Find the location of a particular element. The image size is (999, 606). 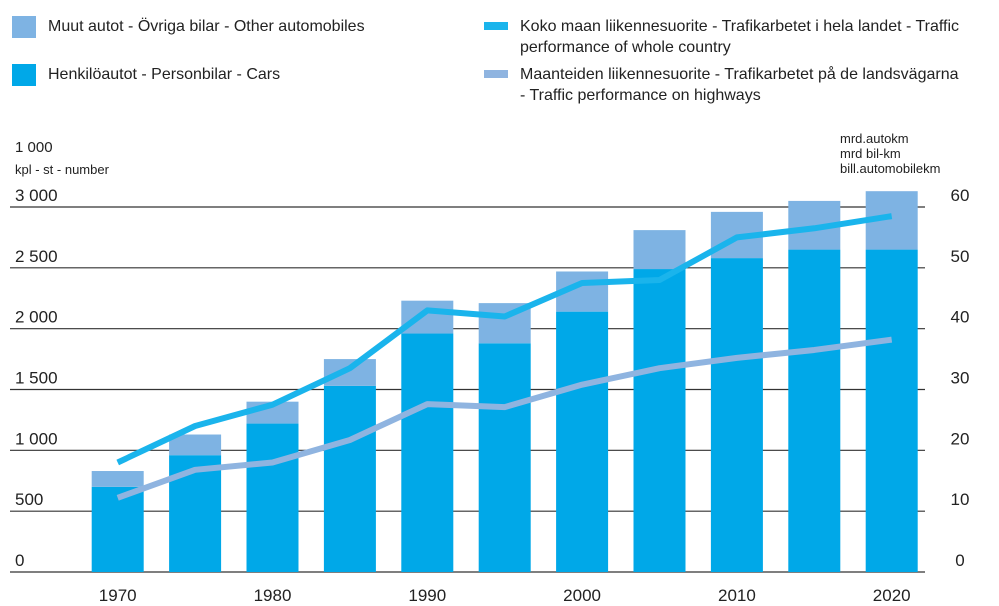

y2-tick-label: 0 is located at coordinates (959, 560).